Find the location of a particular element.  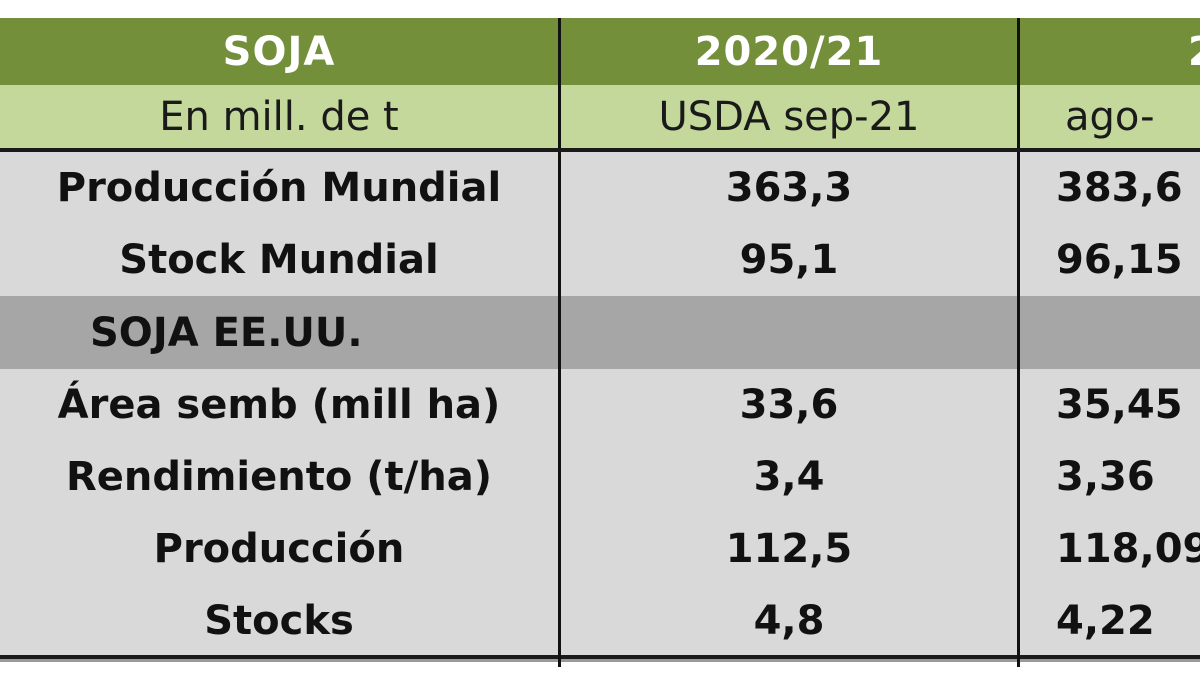

header-col-2020-21: 2020/21 is located at coordinates (787, 51).